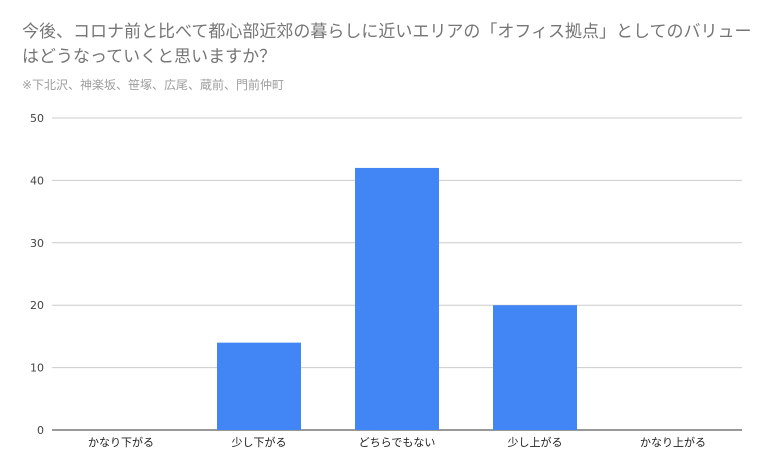 Image resolution: width=766 pixels, height=474 pixels. I want to click on x-tick-label: どちらでもない, so click(397, 442).